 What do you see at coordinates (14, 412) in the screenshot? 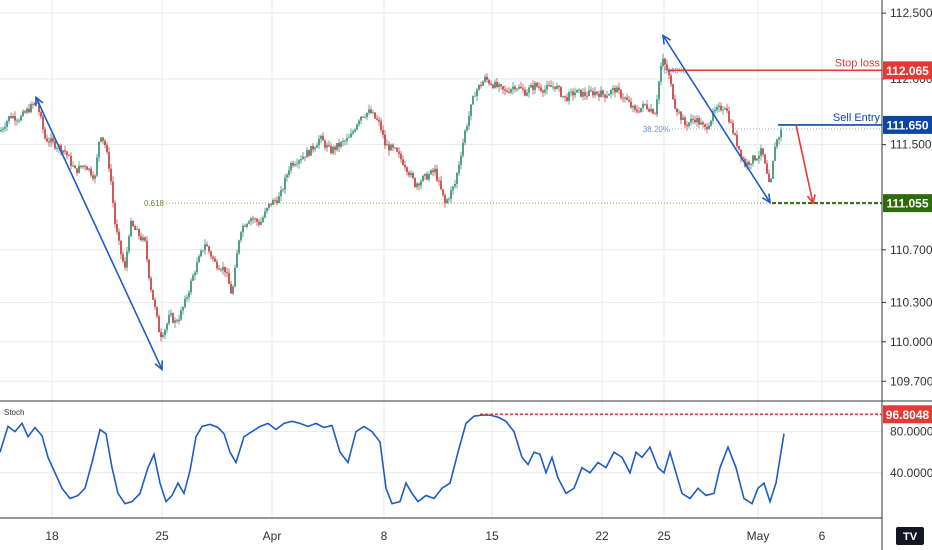
I see `stoch-label: Stoch` at bounding box center [14, 412].